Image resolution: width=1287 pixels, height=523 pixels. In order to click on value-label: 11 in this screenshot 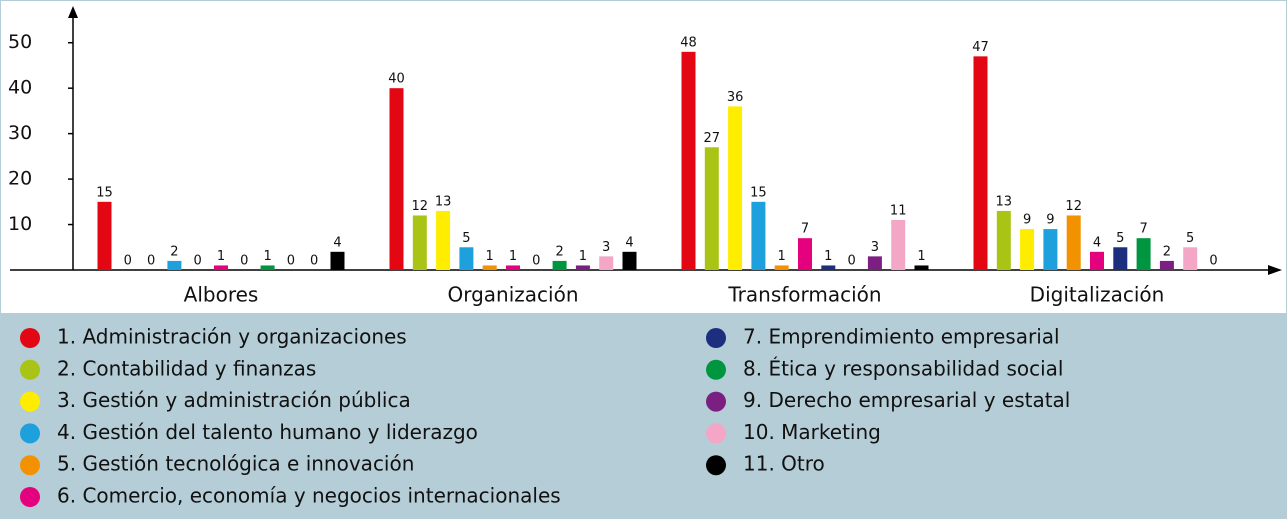, I will do `click(898, 211)`.